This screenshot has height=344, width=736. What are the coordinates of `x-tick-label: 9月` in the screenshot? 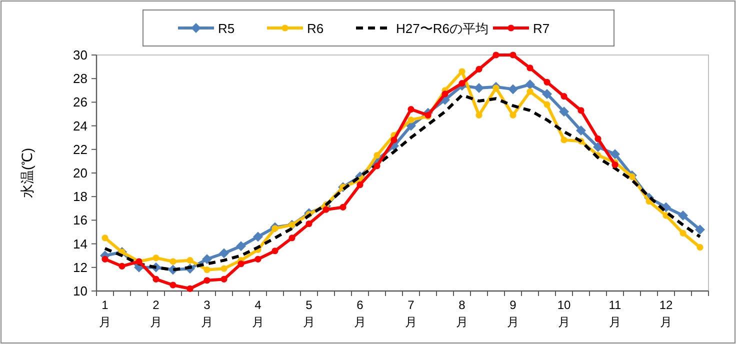 It's located at (513, 313).